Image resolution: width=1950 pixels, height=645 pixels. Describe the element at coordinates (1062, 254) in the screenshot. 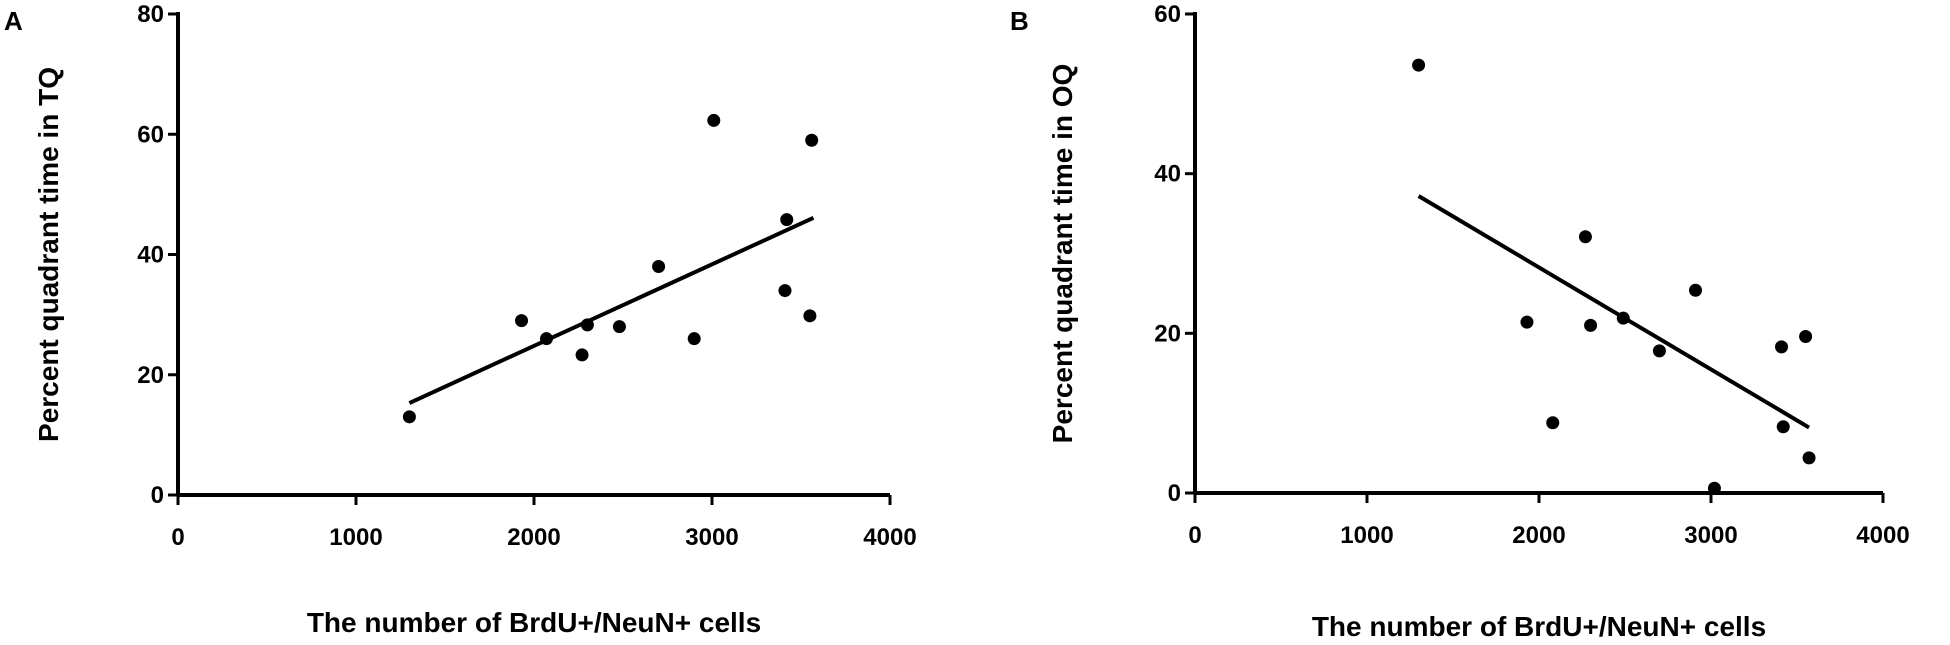

I see `y-axis-title: Percent quadrant time in OQ` at that location.